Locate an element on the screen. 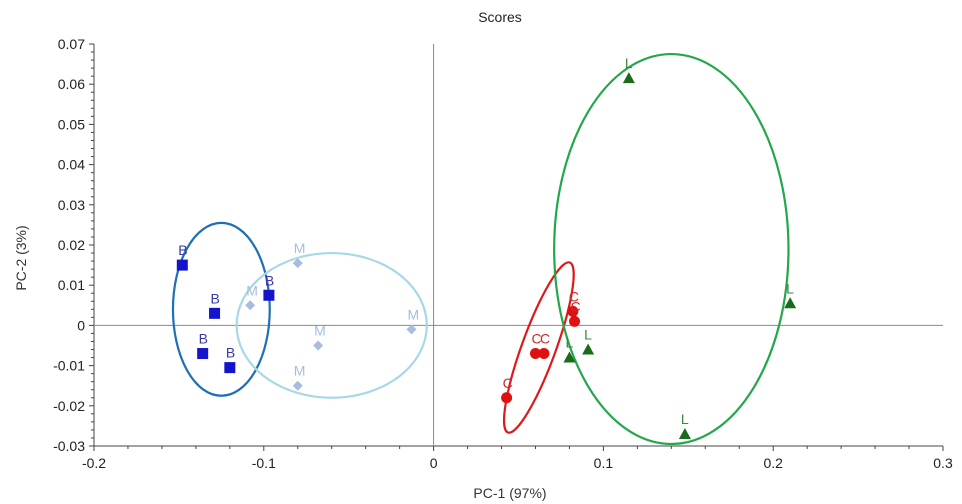 The height and width of the screenshot is (504, 962). y-tick-label: 0.03 is located at coordinates (71, 205).